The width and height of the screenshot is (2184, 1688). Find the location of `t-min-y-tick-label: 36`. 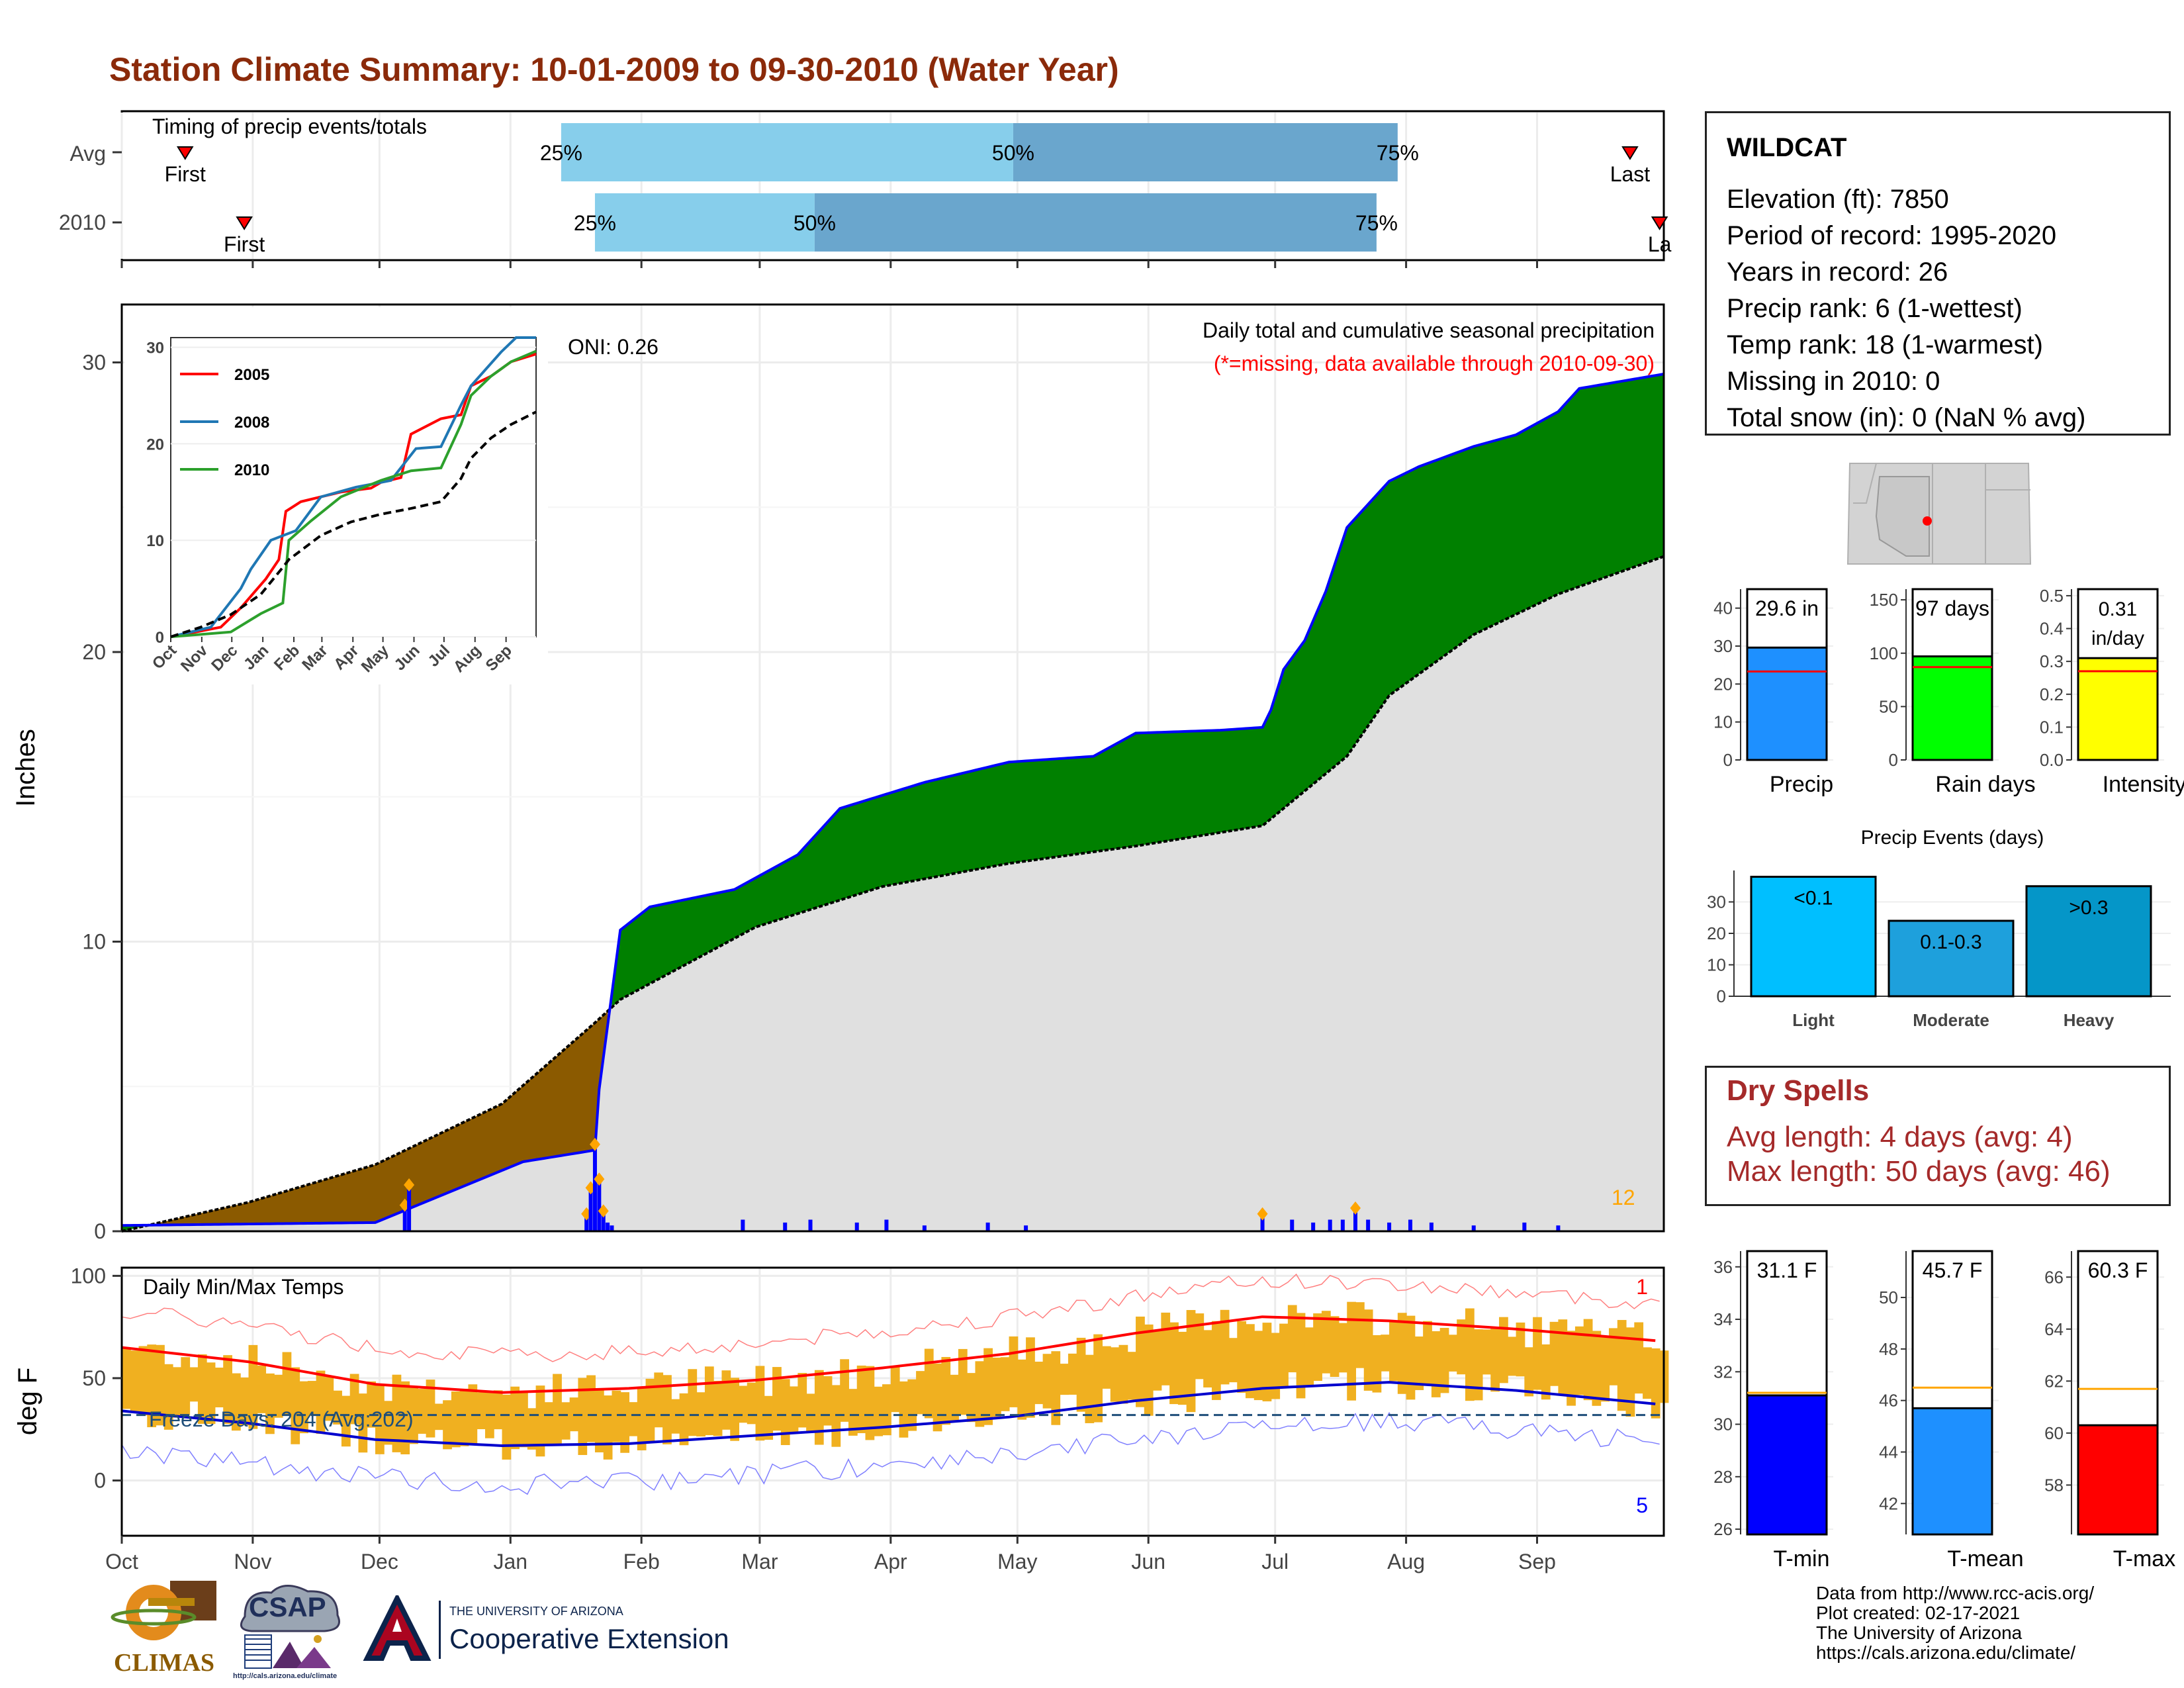

t-min-y-tick-label: 36 is located at coordinates (1723, 1267).